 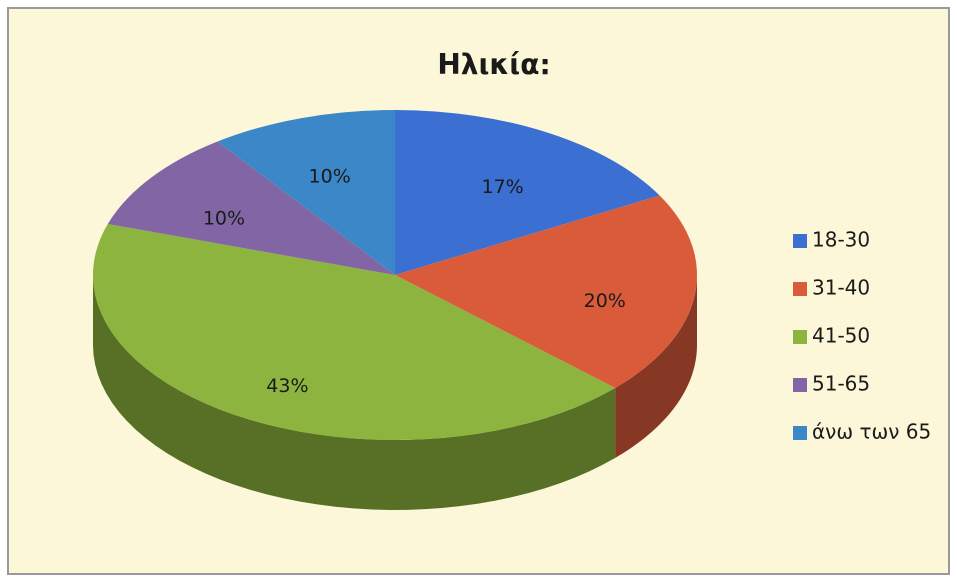 What do you see at coordinates (841, 288) in the screenshot?
I see `legend-label: 31-40` at bounding box center [841, 288].